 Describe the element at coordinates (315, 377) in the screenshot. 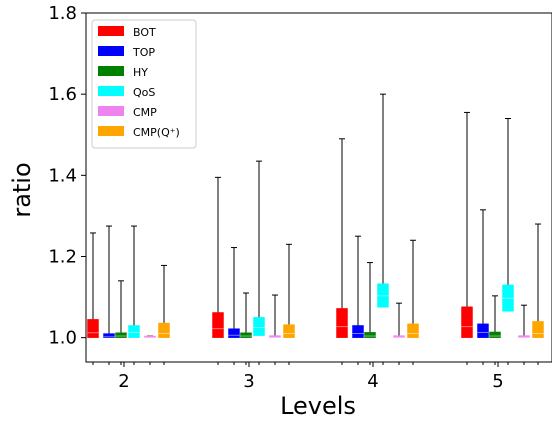

I see `x-axis: 2 3 4 5` at that location.